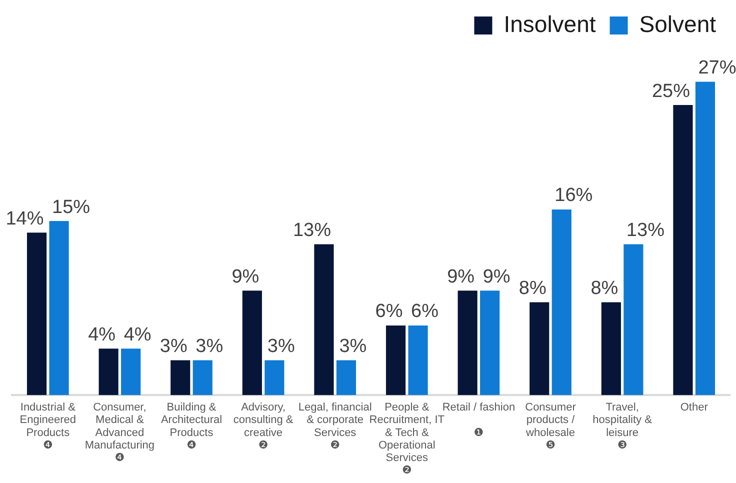  I want to click on x-tick-label: Industrial & Engineered Products ❹, so click(48, 426).